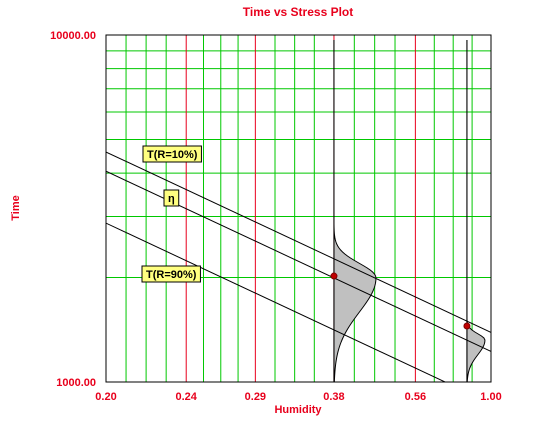 This screenshot has height=431, width=533. What do you see at coordinates (298, 410) in the screenshot?
I see `x-axis-label: Humidity` at bounding box center [298, 410].